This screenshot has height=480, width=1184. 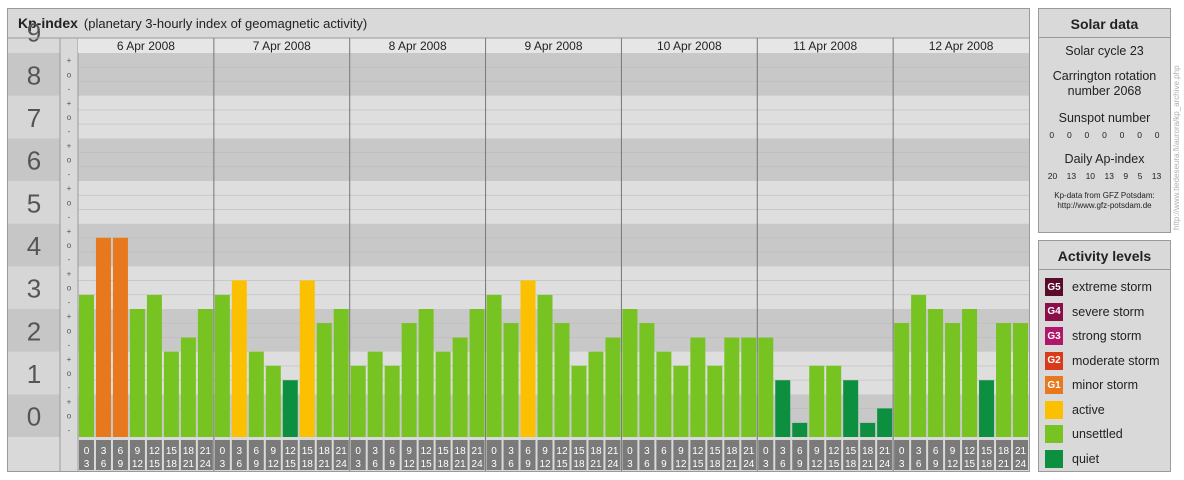 I want to click on carrington-rotation: Carrington rotation number 2068, so click(x=1104, y=83).